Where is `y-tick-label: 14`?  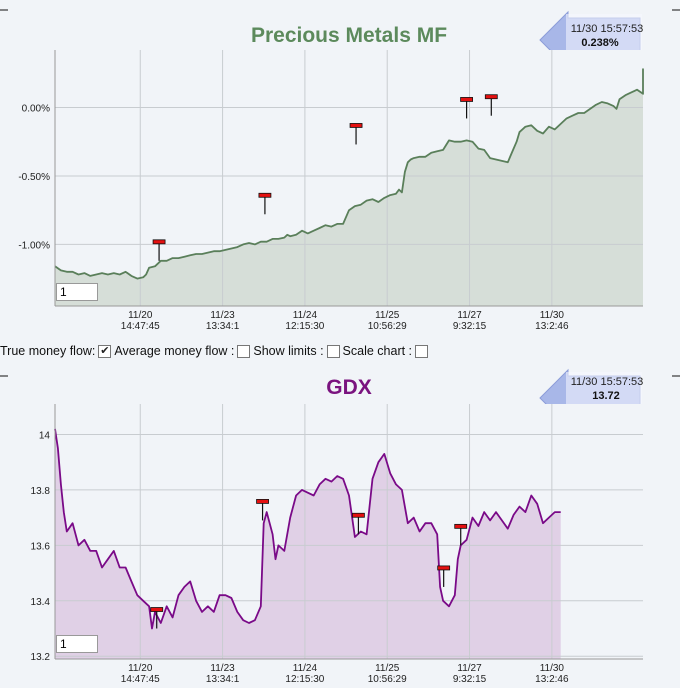 y-tick-label: 14 is located at coordinates (45, 435).